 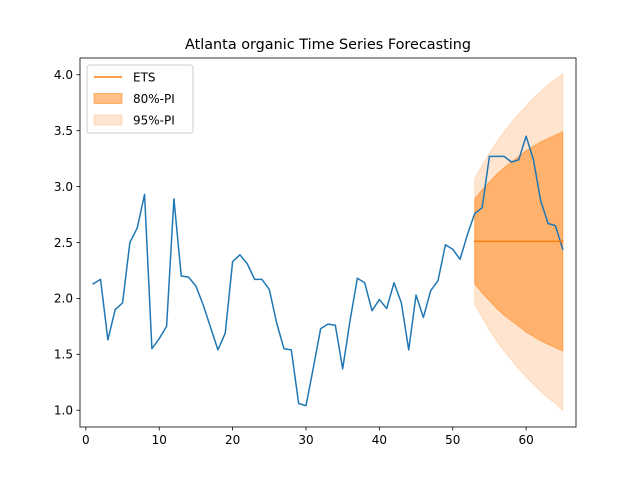 I want to click on x-tick-label: 20, so click(x=232, y=440).